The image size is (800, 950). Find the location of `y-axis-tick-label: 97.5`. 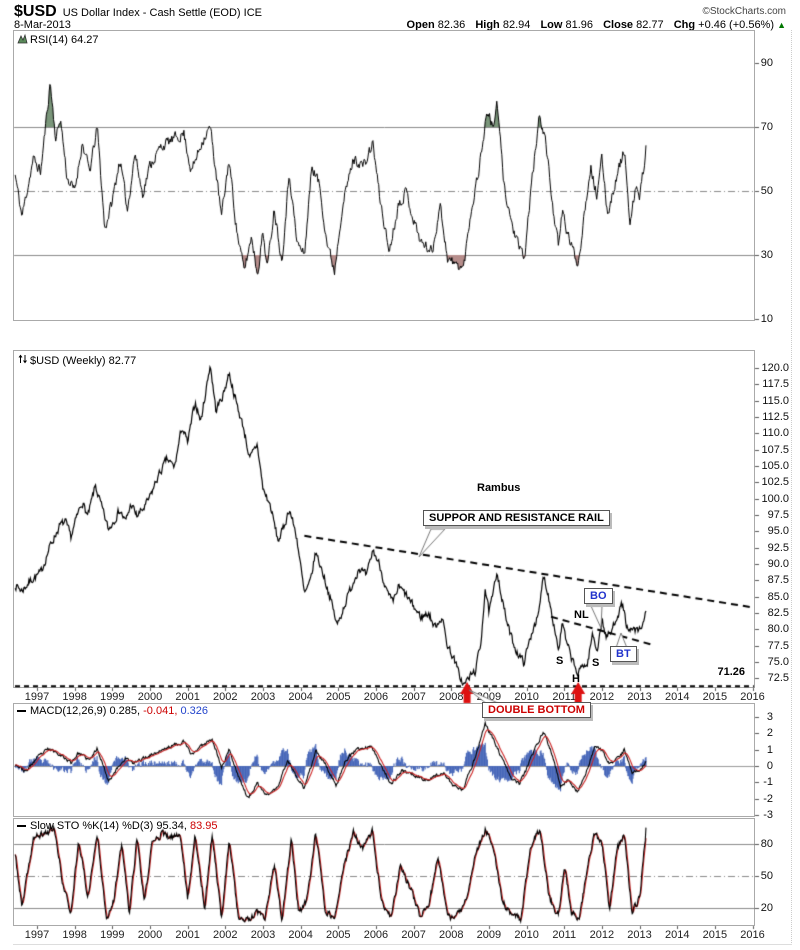

y-axis-tick-label: 97.5 is located at coordinates (778, 514).